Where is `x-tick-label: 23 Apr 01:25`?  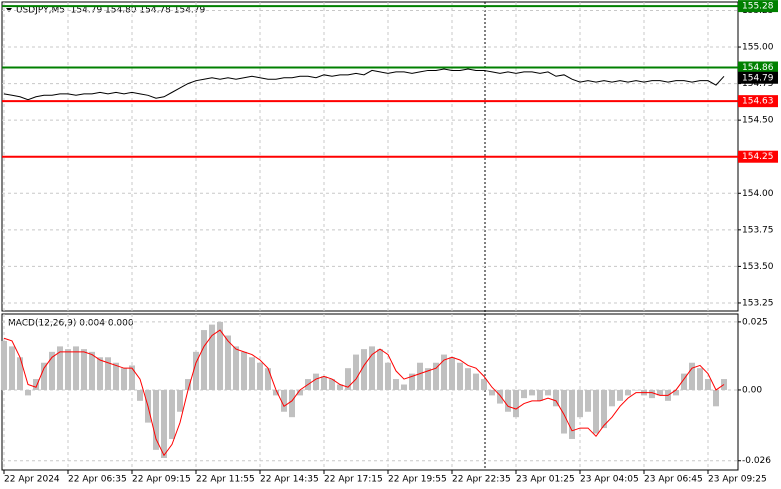 x-tick-label: 23 Apr 01:25 is located at coordinates (545, 480).